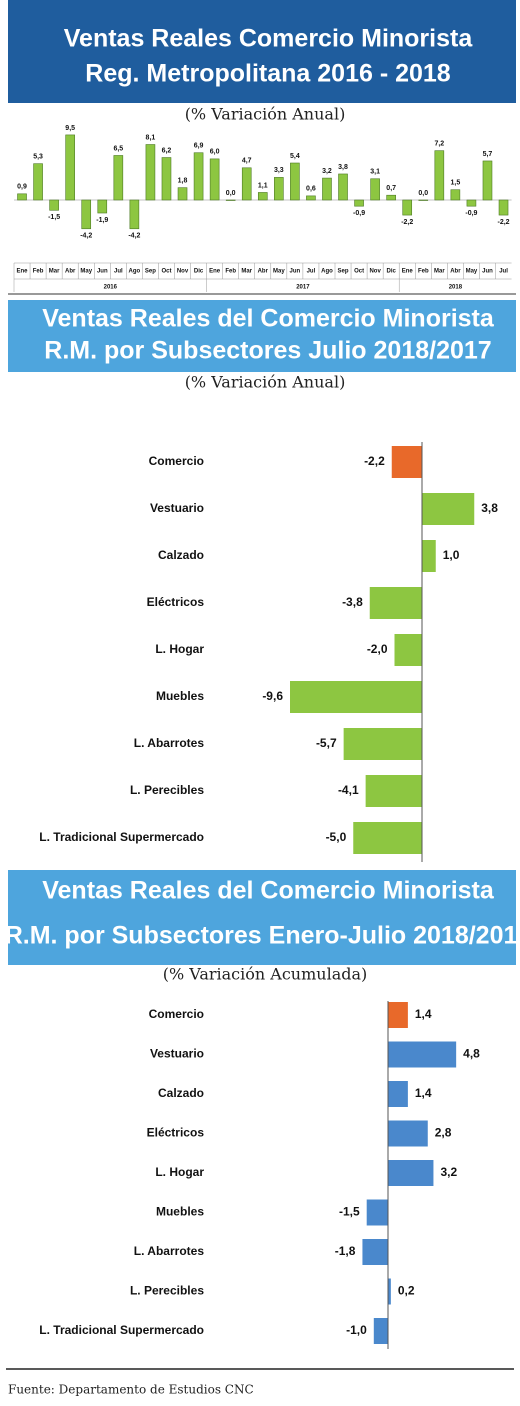 Image resolution: width=520 pixels, height=1406 pixels. I want to click on month-label: Abr, so click(263, 272).